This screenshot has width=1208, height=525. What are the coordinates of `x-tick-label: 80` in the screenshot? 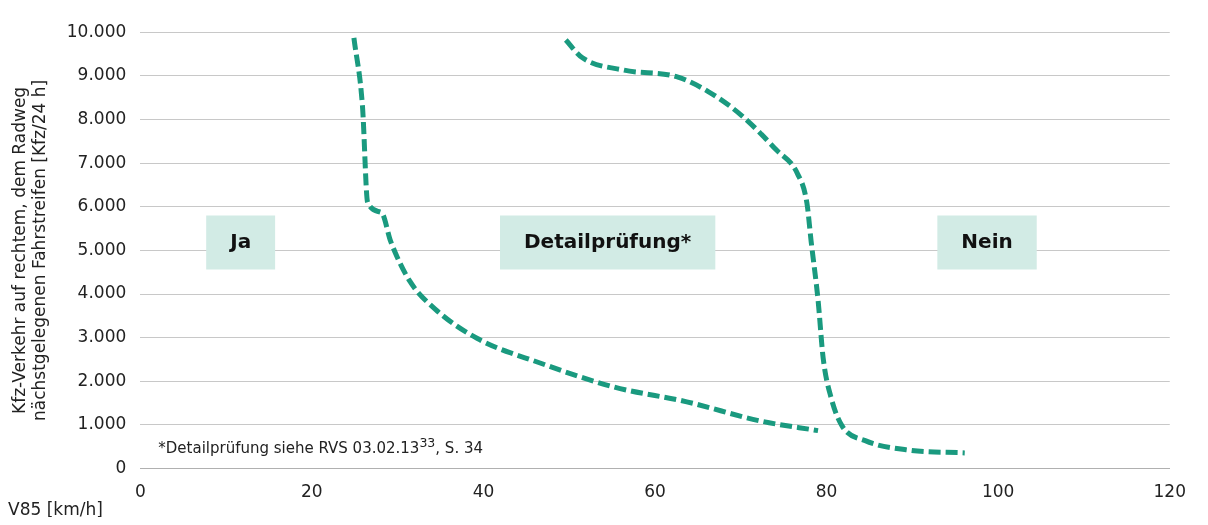 It's located at (826, 491).